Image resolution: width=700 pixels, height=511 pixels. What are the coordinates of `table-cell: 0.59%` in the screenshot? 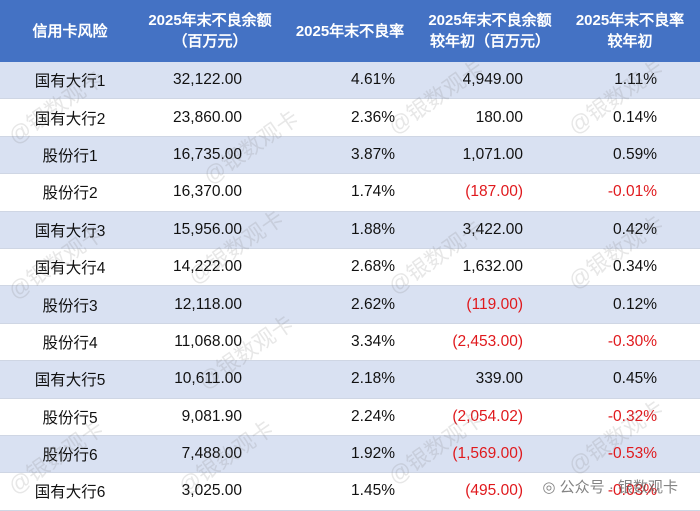 It's located at (630, 155).